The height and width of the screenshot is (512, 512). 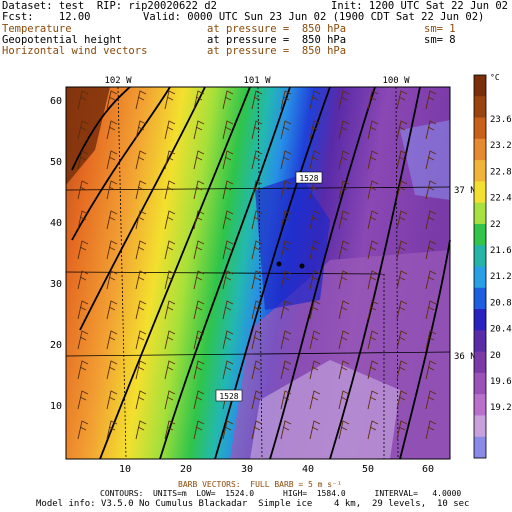 I want to click on svg-text: 1528, so click(x=308, y=178).